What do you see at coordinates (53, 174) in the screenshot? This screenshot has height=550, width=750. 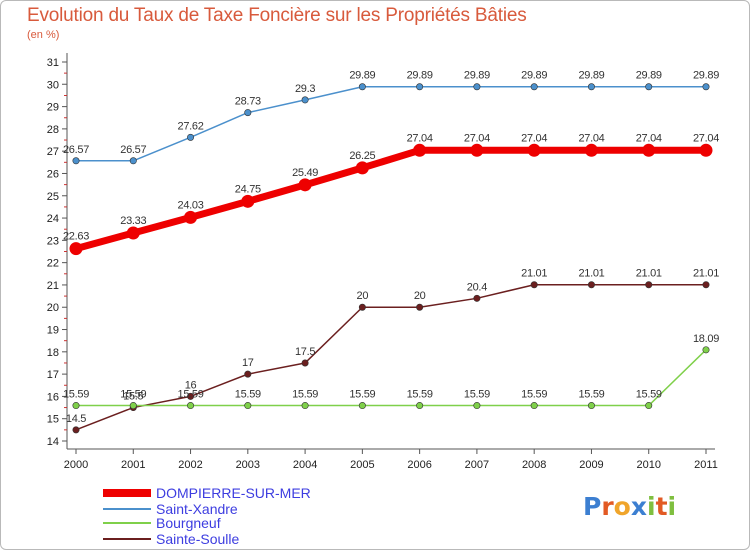 I see `y-tick-label: 26` at bounding box center [53, 174].